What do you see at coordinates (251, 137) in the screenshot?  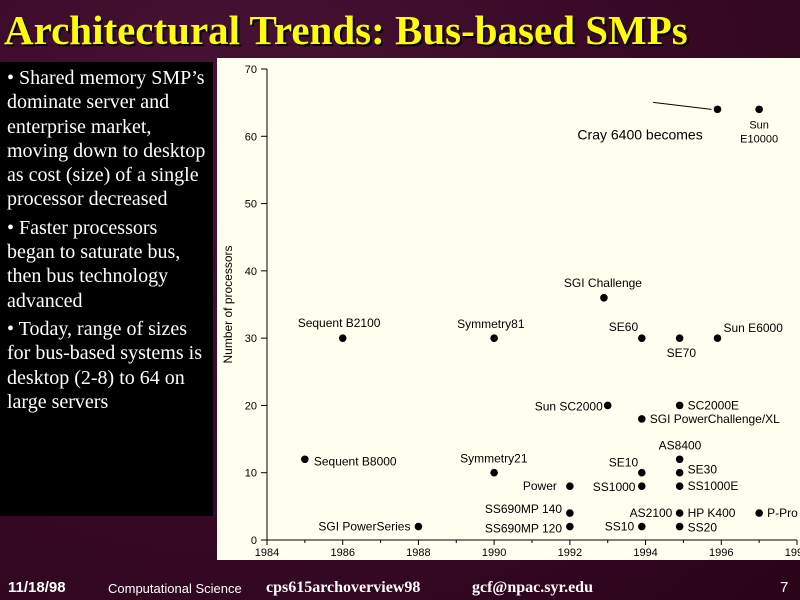 I see `y-tick-label: 60` at bounding box center [251, 137].